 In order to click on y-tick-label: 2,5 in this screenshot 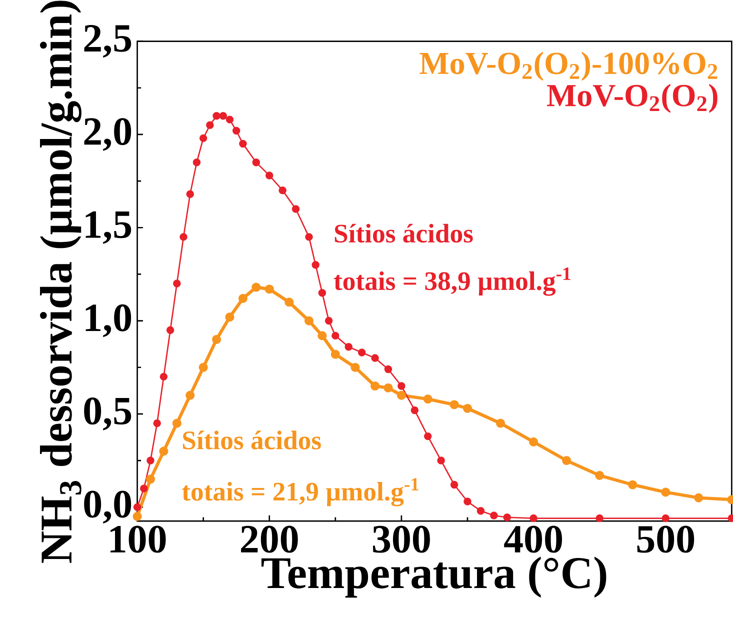, I will do `click(108, 41)`.